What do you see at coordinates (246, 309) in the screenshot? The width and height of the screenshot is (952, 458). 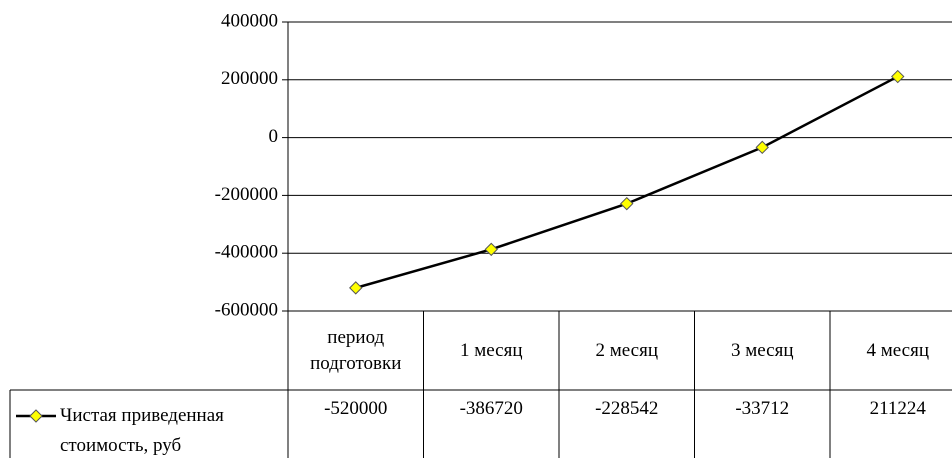 I see `y-tick-label: -600000` at bounding box center [246, 309].